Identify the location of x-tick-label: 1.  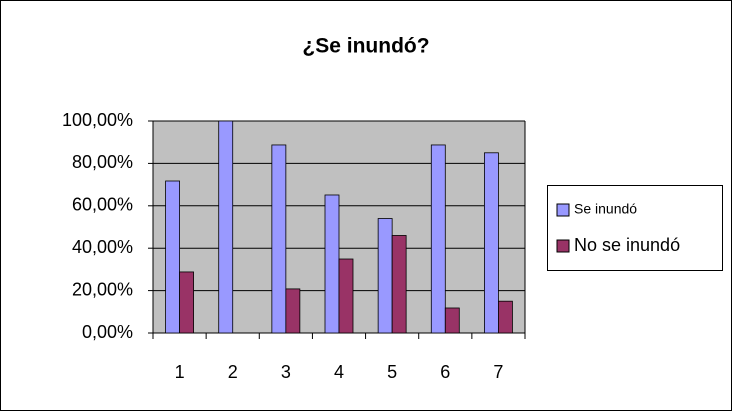
(180, 372).